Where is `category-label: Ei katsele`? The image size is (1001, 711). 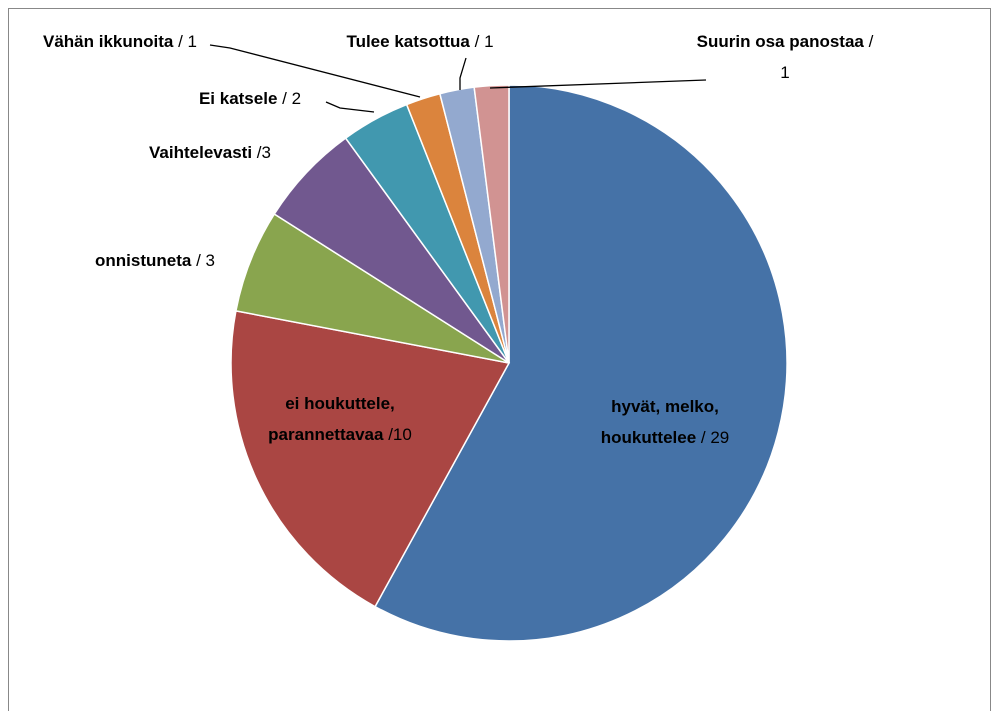
category-label: Ei katsele is located at coordinates (238, 98).